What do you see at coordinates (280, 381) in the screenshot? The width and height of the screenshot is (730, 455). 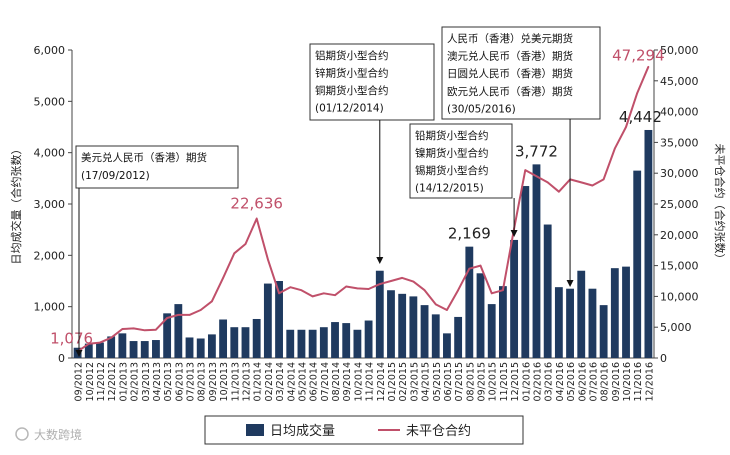 I see `x-tick-label: 03/2014` at bounding box center [280, 381].